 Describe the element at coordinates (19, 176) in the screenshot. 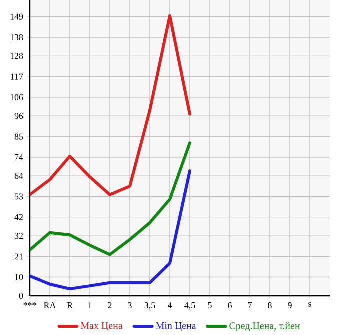

I see `y-tick-label: 64` at that location.